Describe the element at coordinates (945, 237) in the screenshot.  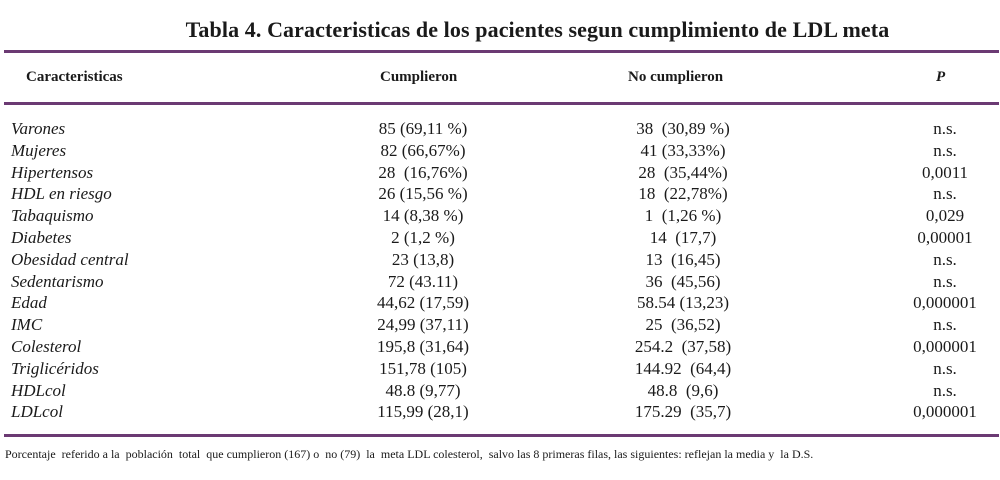
I see `p-value-cell: 0,00001` at that location.